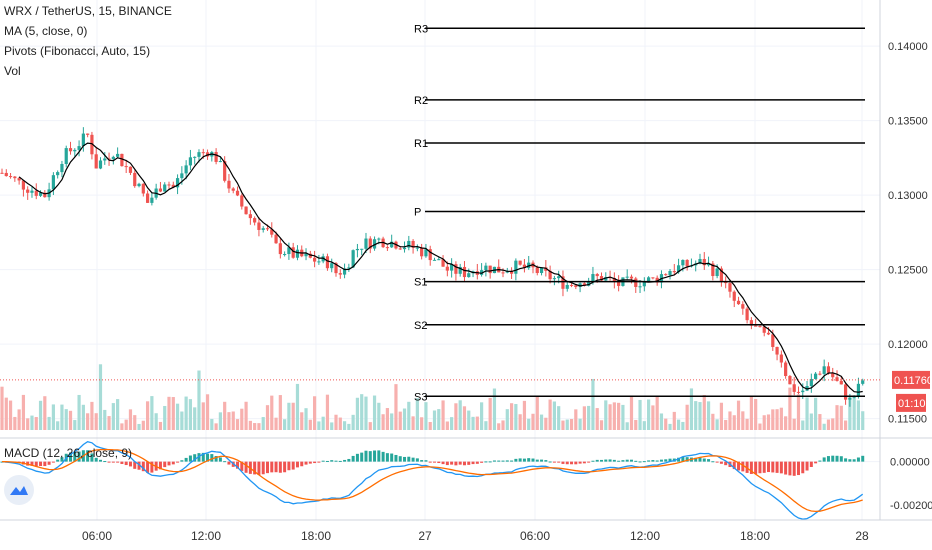 Image resolution: width=932 pixels, height=550 pixels. Describe the element at coordinates (88, 11) in the screenshot. I see `legend-symbol: WRX / TetherUS, 15, BINANCE` at that location.